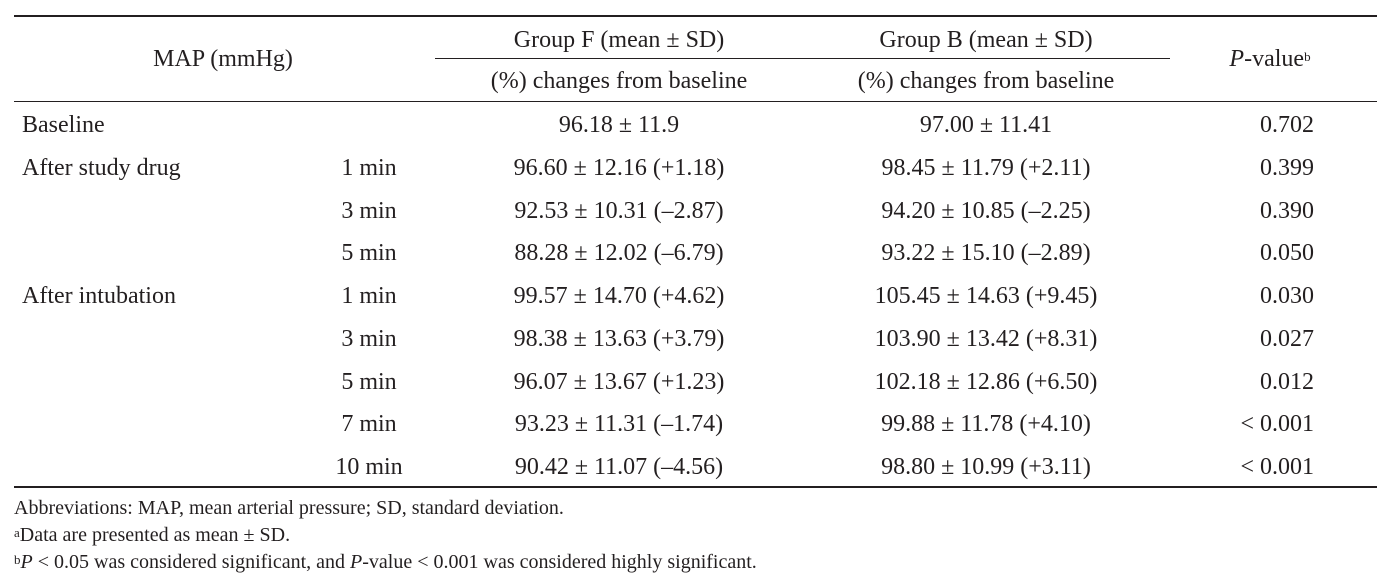  Describe the element at coordinates (155, 535) in the screenshot. I see `footnote-a-text: Data are presented as mean ± SD.` at that location.